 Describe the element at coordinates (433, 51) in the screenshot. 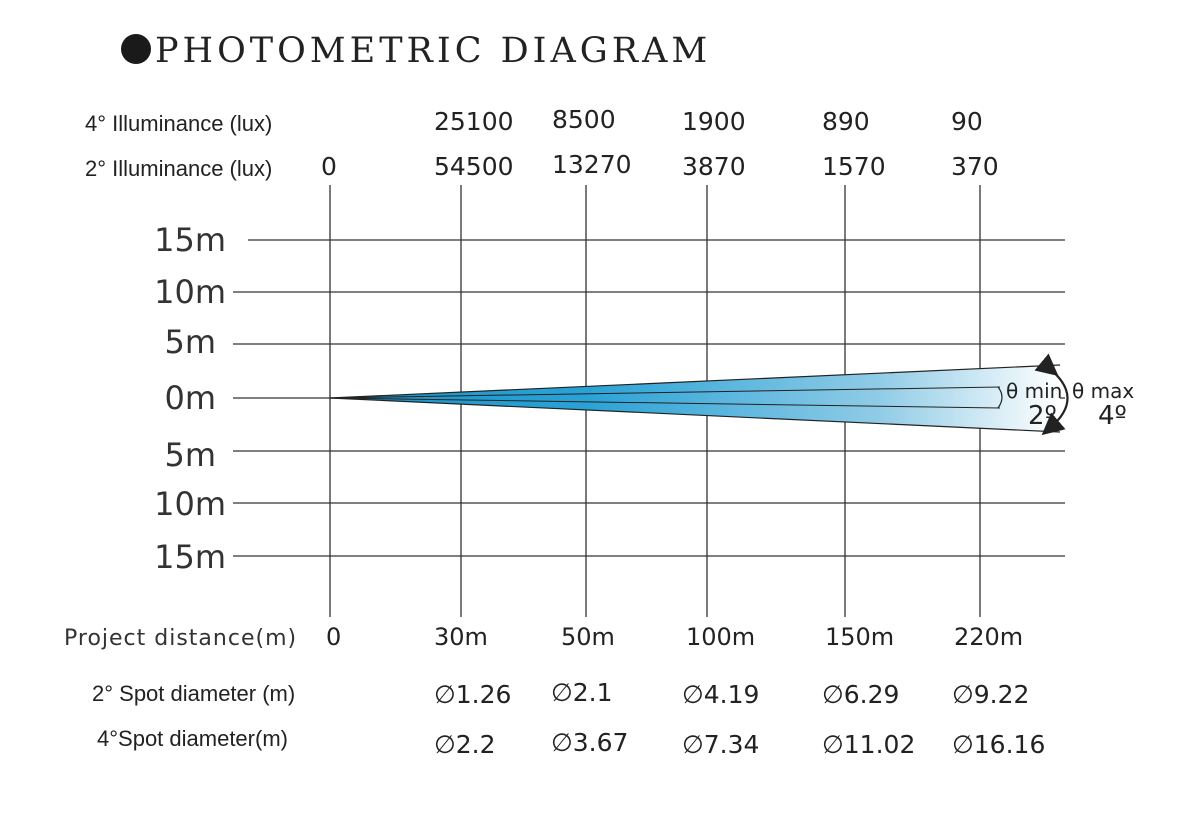

I see `page-title: PHOTOMETRIC DIAGRAM` at that location.